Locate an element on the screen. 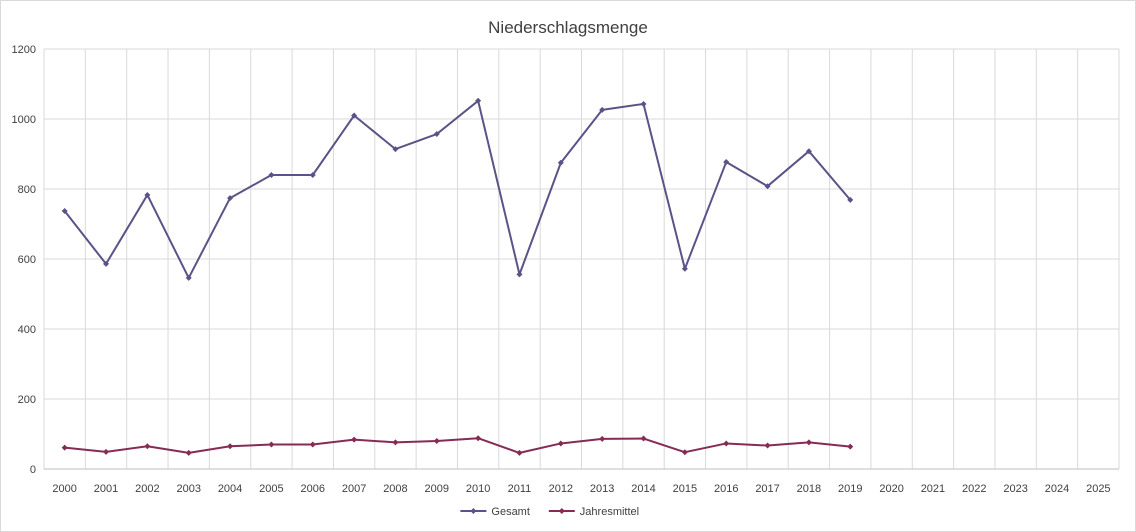  x-tick-label: 2006 is located at coordinates (313, 489).